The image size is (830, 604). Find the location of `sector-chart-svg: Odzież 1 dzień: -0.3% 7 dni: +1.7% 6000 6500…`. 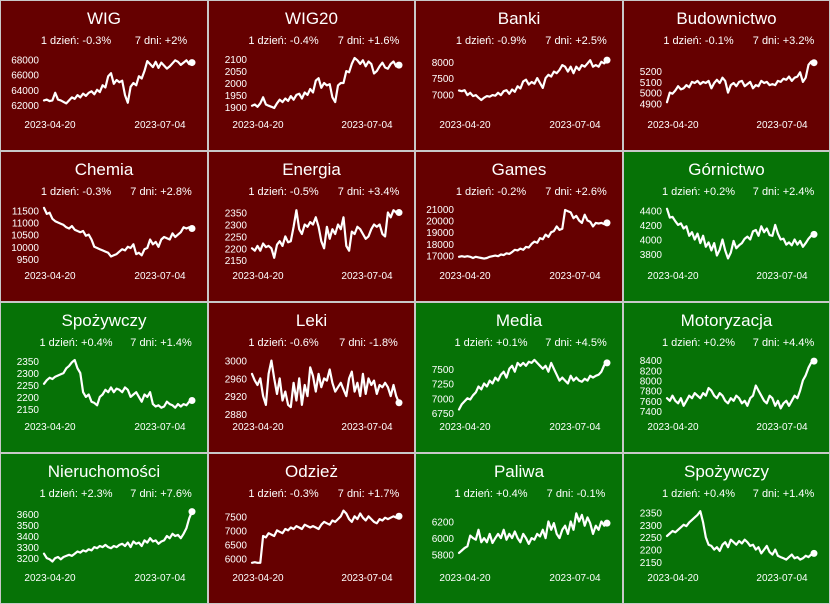

sector-chart-svg: Odzież 1 dzień: -0.3% 7 dni: +1.7% 6000 6500… is located at coordinates (311, 528).